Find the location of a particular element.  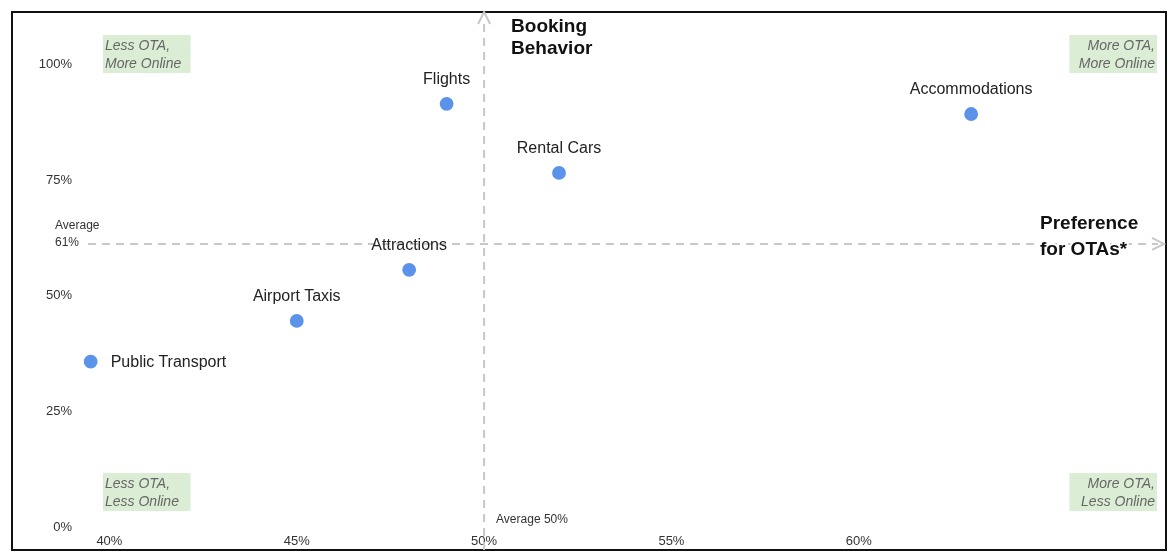

y-tick-label: 75% is located at coordinates (59, 179).